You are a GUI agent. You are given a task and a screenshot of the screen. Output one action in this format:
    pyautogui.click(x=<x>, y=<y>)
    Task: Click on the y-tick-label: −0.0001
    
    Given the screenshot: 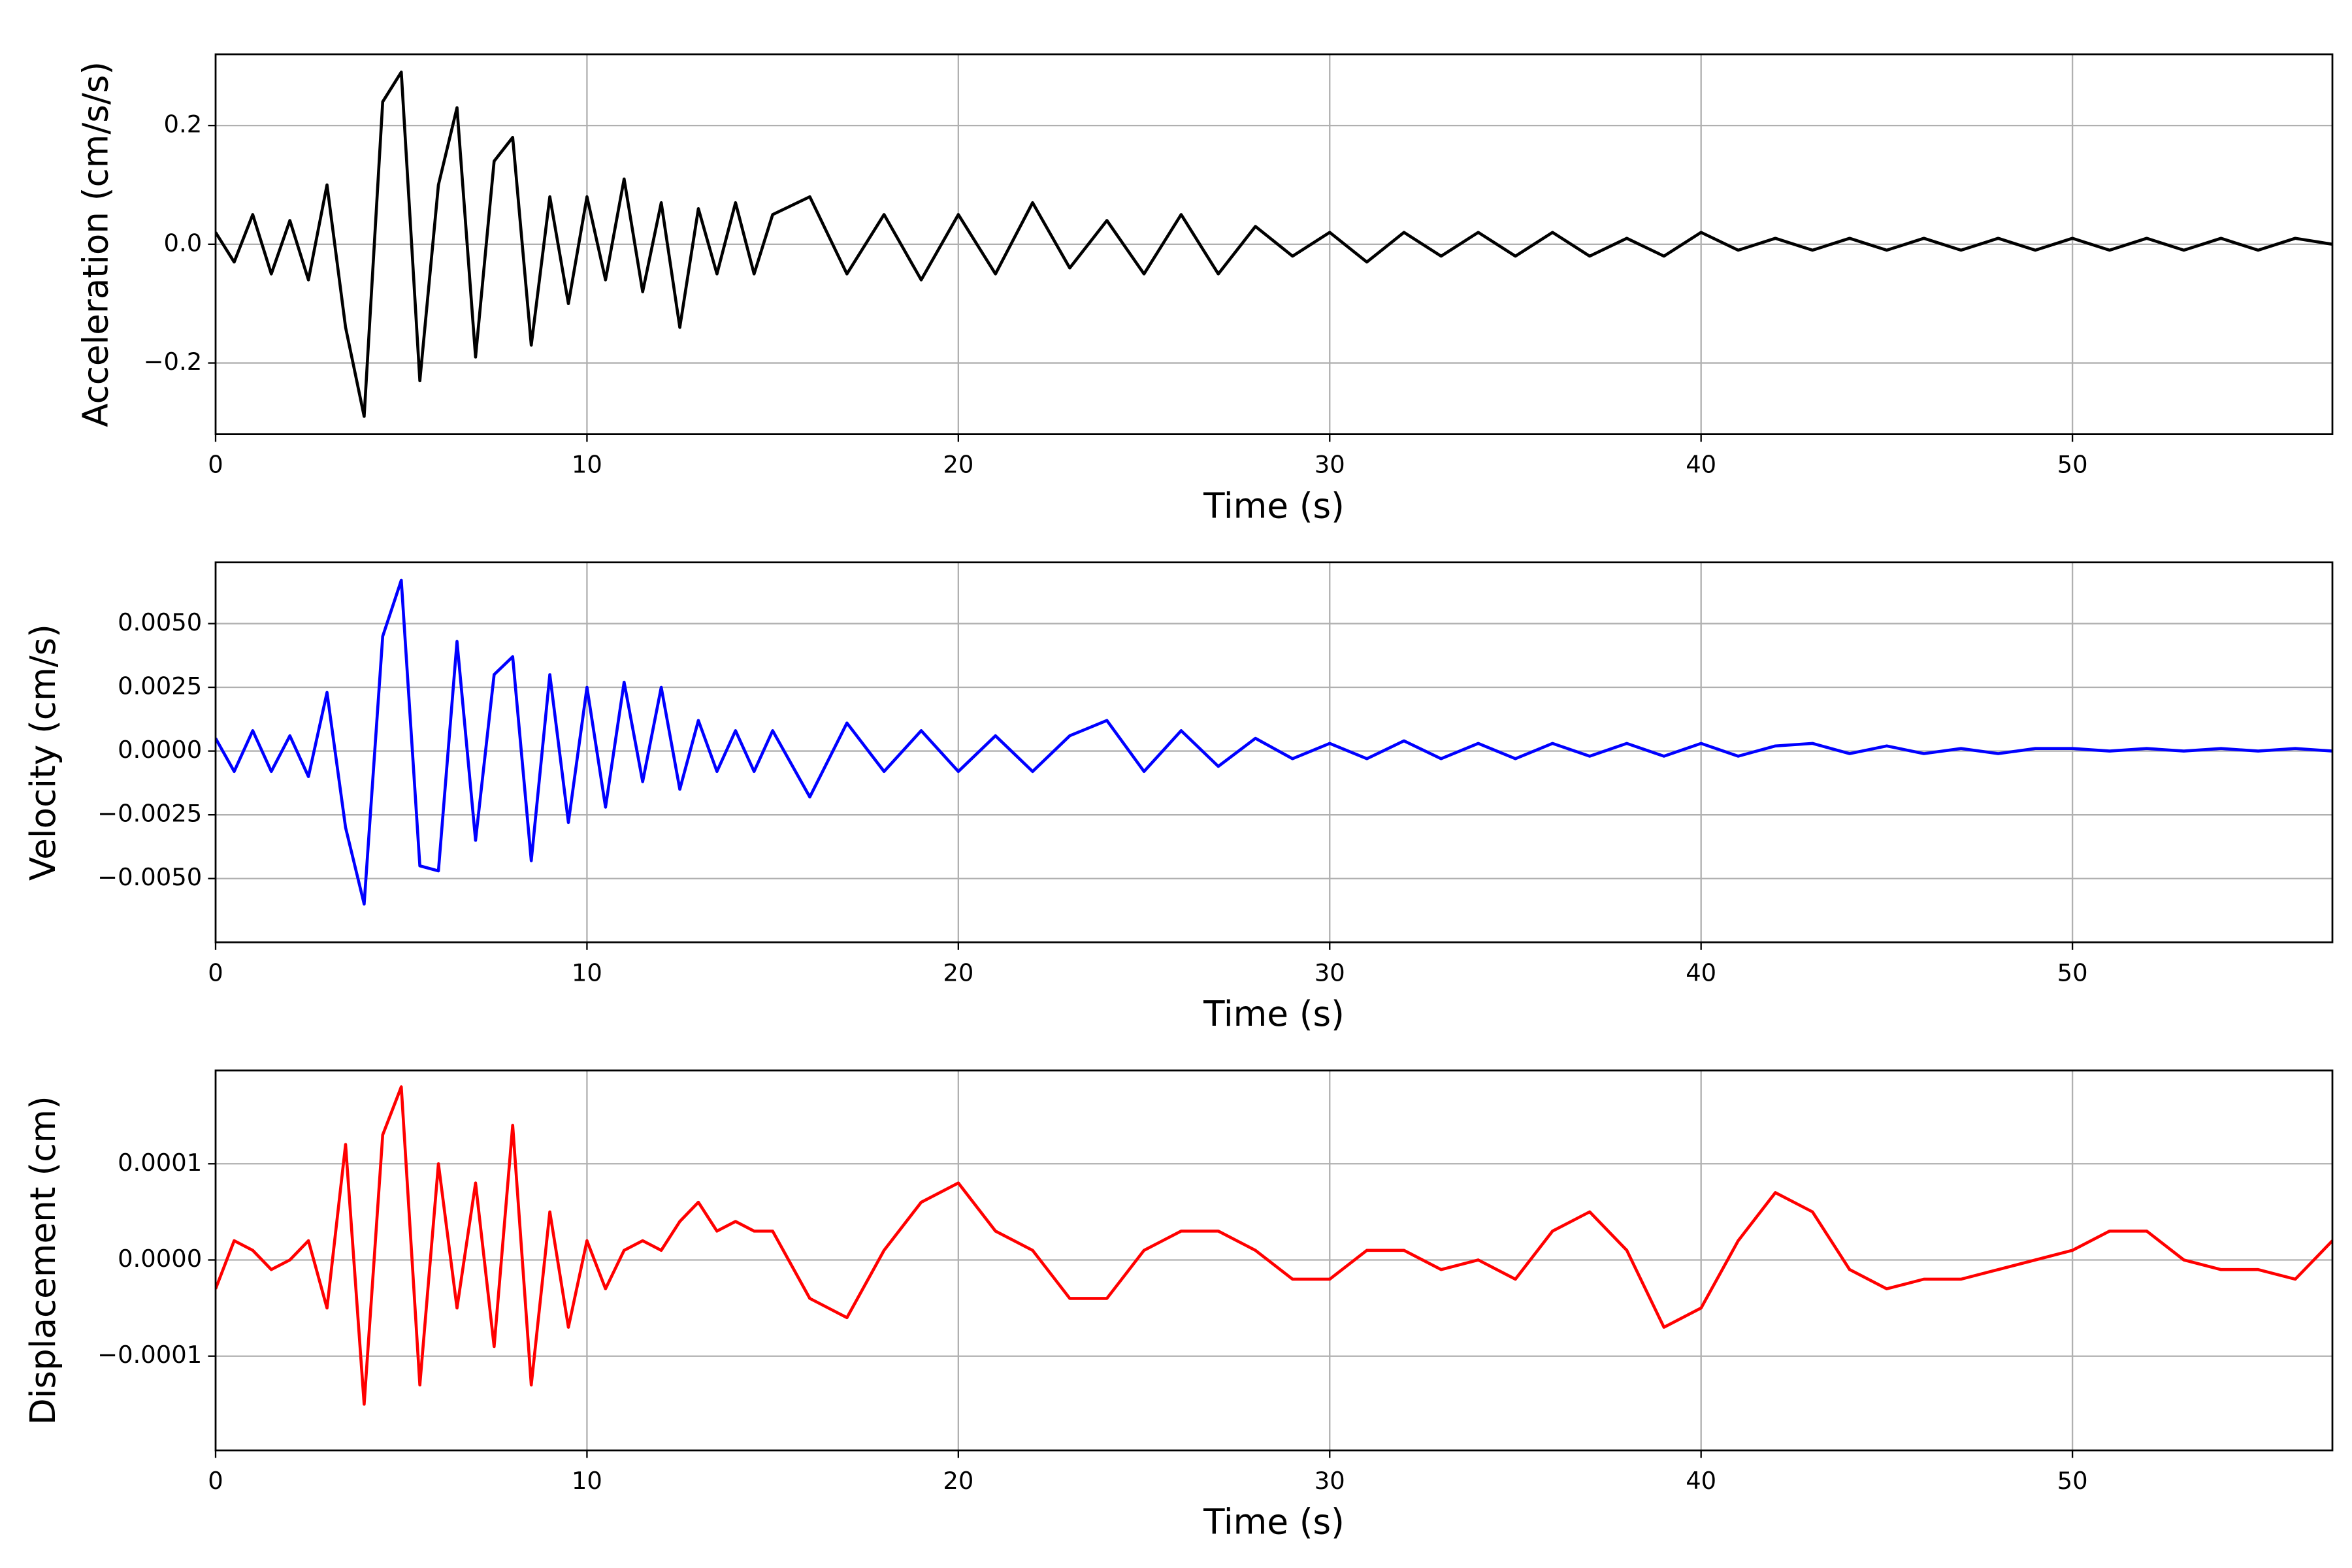 What is the action you would take?
    pyautogui.click(x=149, y=1355)
    